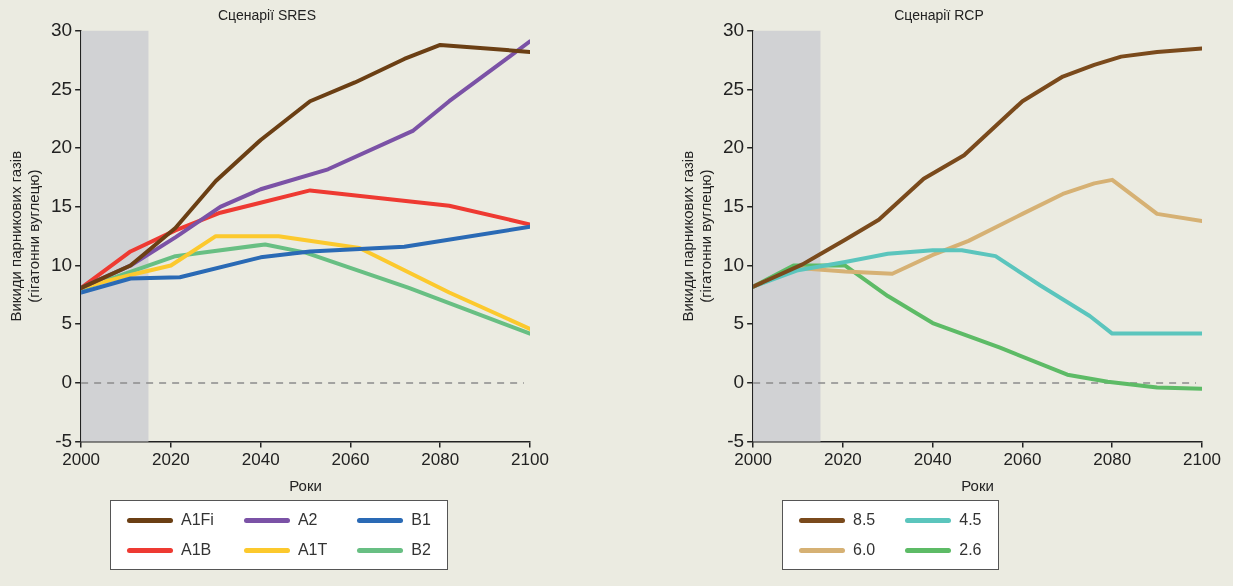  Describe the element at coordinates (970, 520) in the screenshot. I see `legend-label: 4.5` at that location.